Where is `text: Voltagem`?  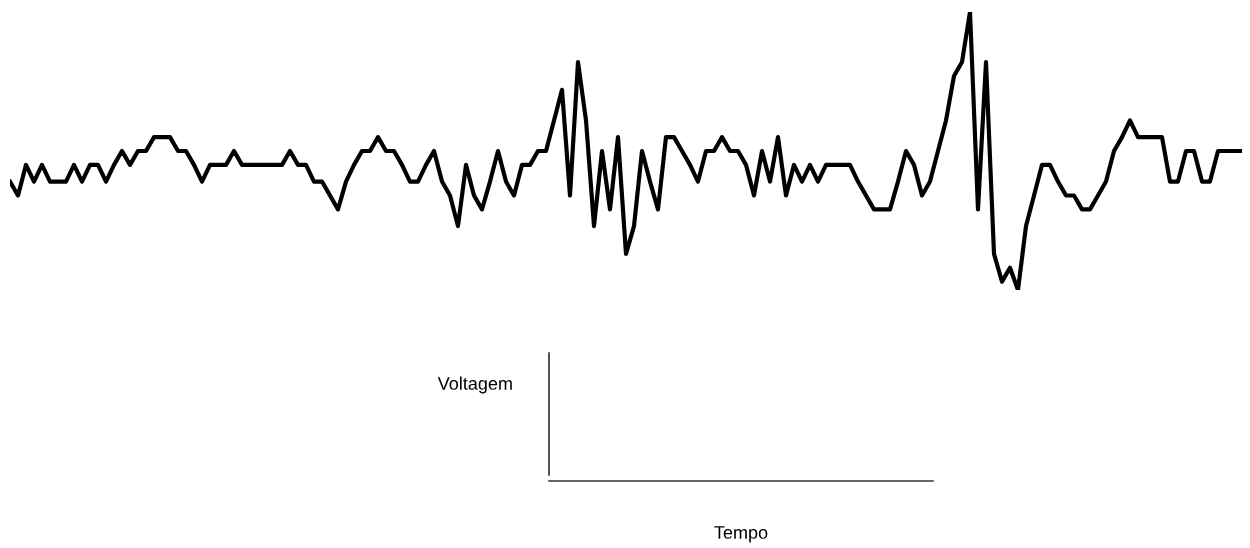 text: Voltagem is located at coordinates (474, 385).